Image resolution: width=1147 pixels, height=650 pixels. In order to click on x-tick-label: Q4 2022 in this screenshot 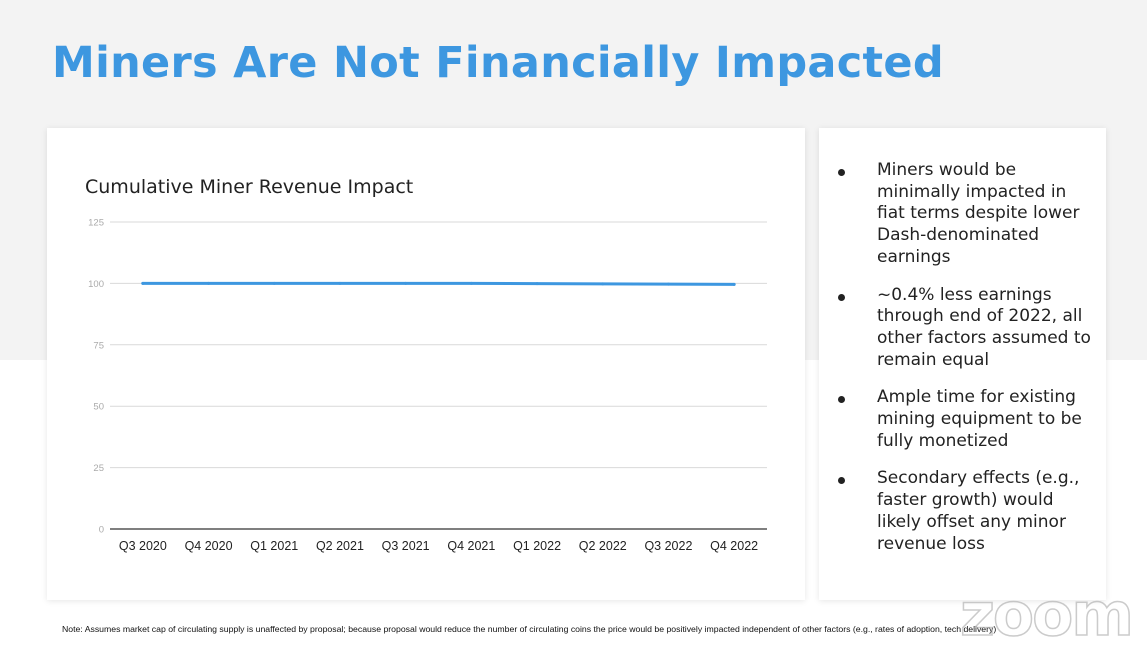, I will do `click(734, 546)`.